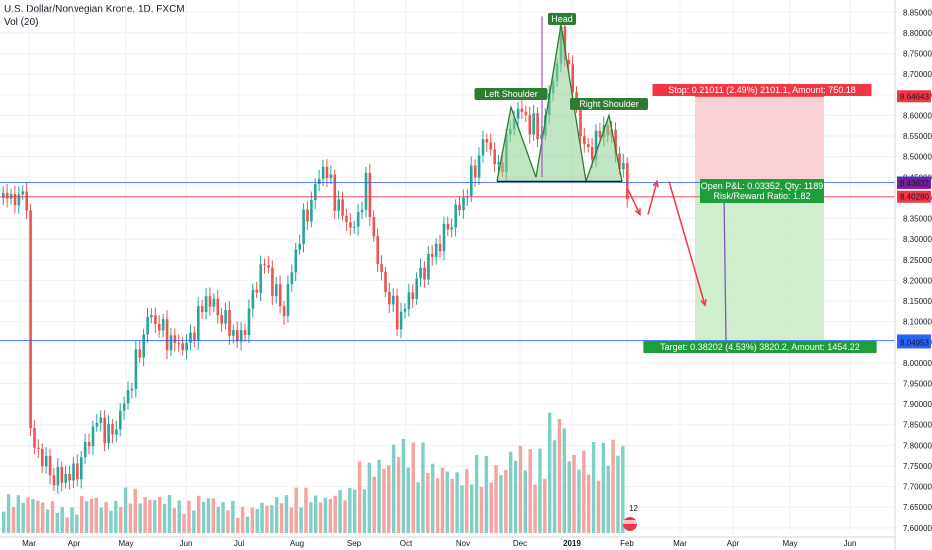 This screenshot has height=550, width=932. Describe the element at coordinates (917, 12) in the screenshot. I see `price-axis-tick: 8.85000` at that location.